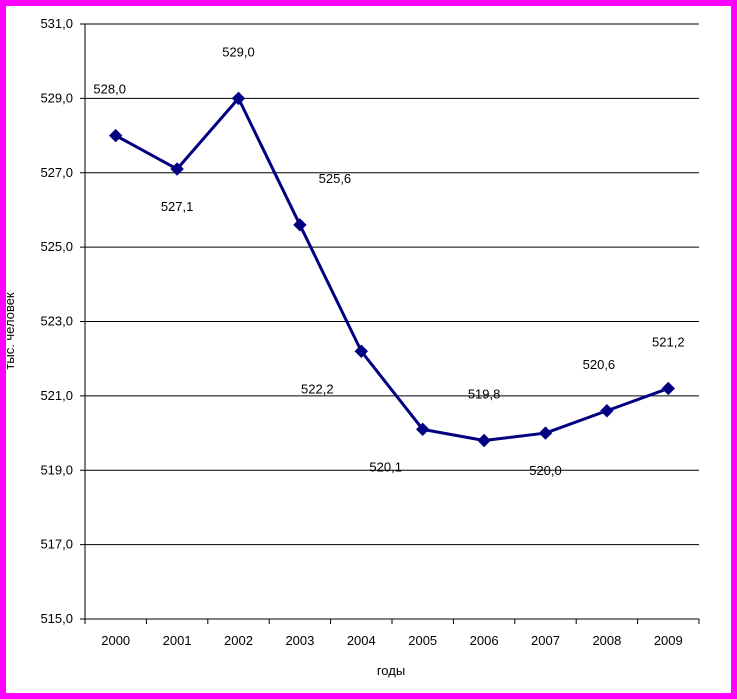 Image resolution: width=737 pixels, height=699 pixels. What do you see at coordinates (484, 640) in the screenshot?
I see `x-tick-label: 2006` at bounding box center [484, 640].